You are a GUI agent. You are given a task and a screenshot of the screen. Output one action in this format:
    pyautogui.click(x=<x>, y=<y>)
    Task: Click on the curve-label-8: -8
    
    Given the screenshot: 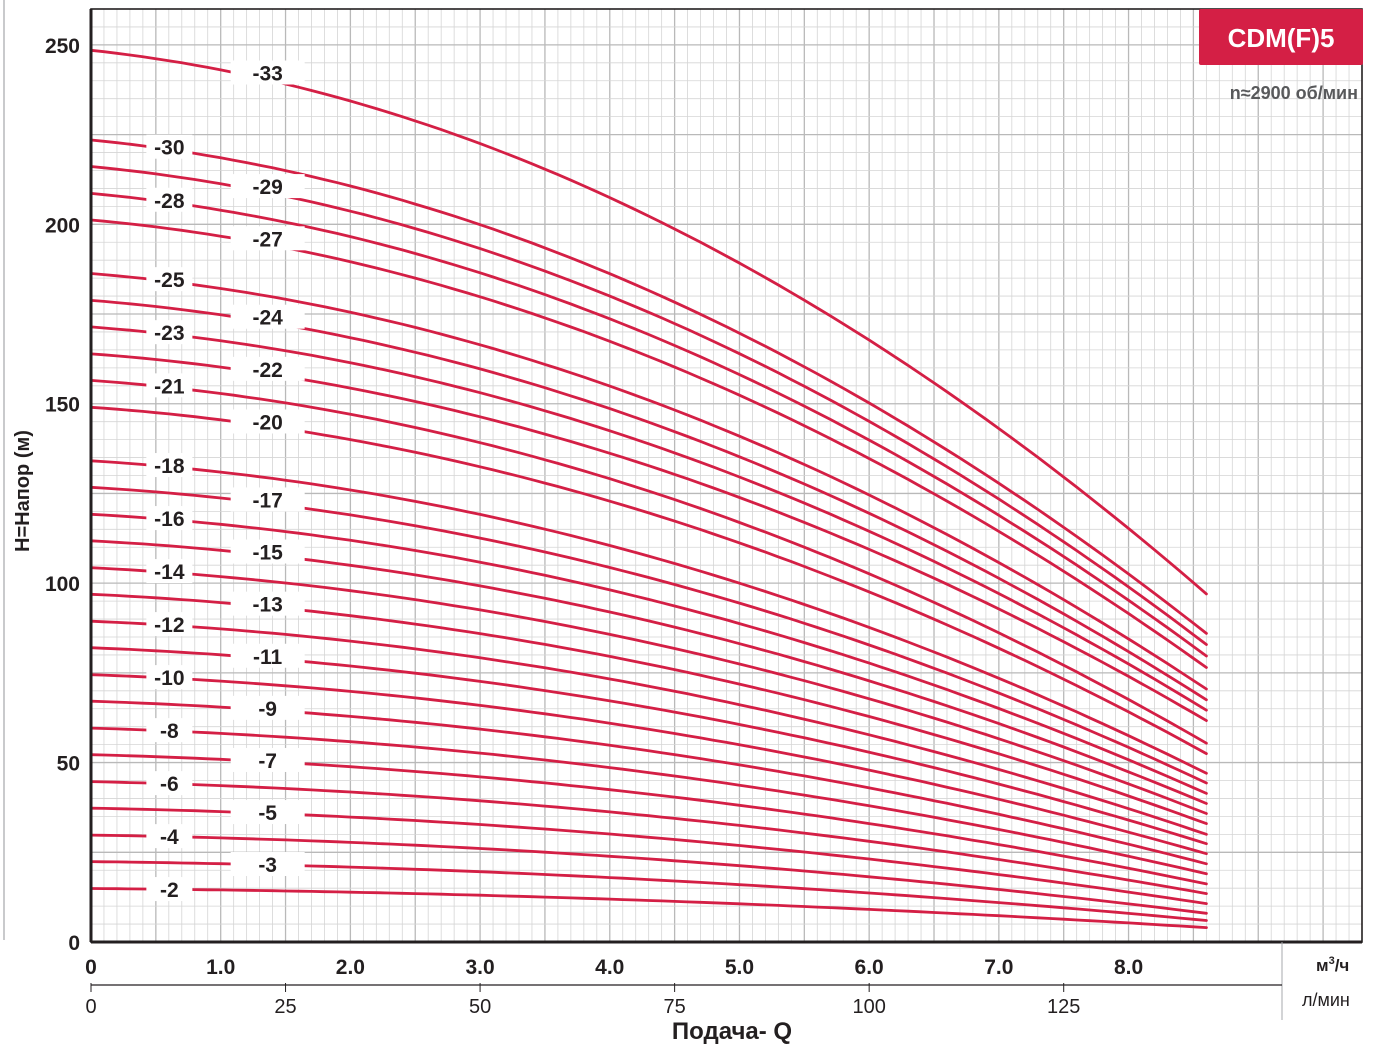 What is the action you would take?
    pyautogui.click(x=169, y=731)
    